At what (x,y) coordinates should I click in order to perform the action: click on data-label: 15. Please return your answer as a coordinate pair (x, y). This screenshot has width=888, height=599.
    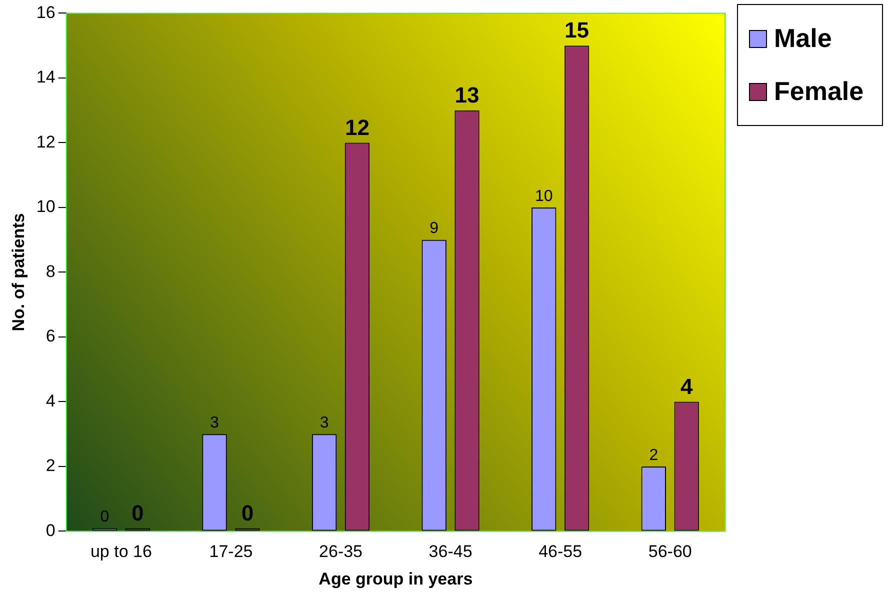
    Looking at the image, I should click on (577, 30).